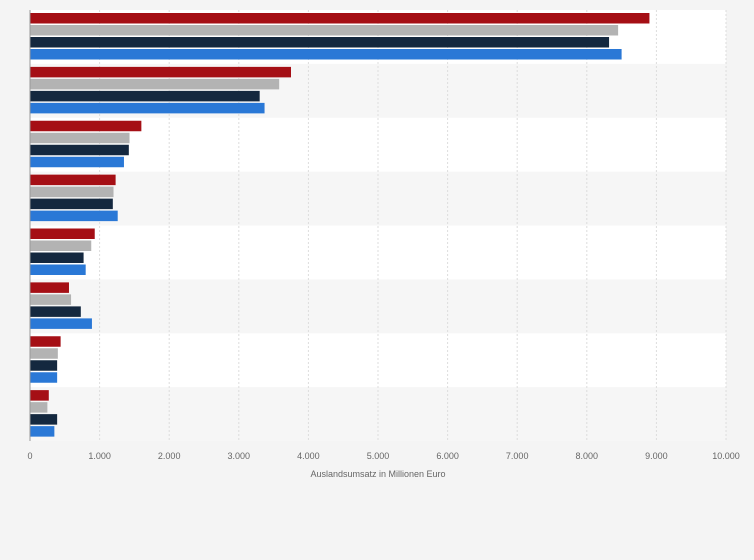  What do you see at coordinates (239, 456) in the screenshot?
I see `x-tick-label: 3.000` at bounding box center [239, 456].